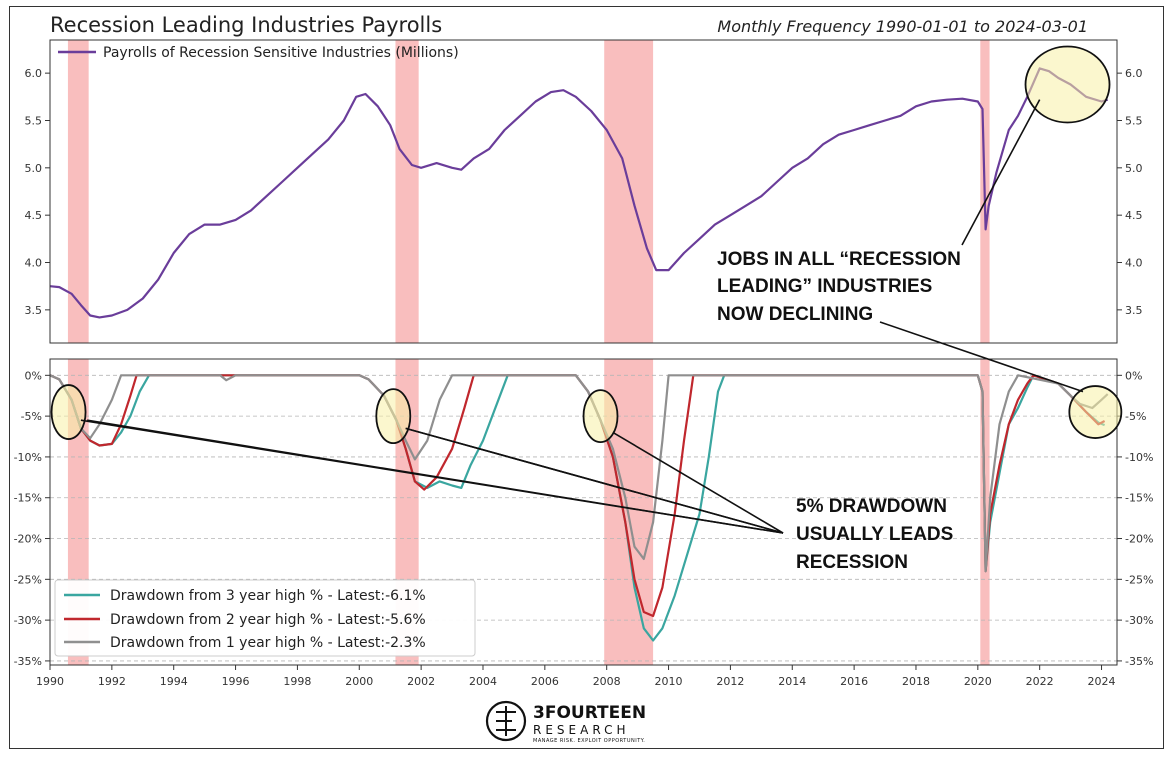 The width and height of the screenshot is (1173, 765). I want to click on payrolls-ytick-label-right: 3.5, so click(1134, 310).